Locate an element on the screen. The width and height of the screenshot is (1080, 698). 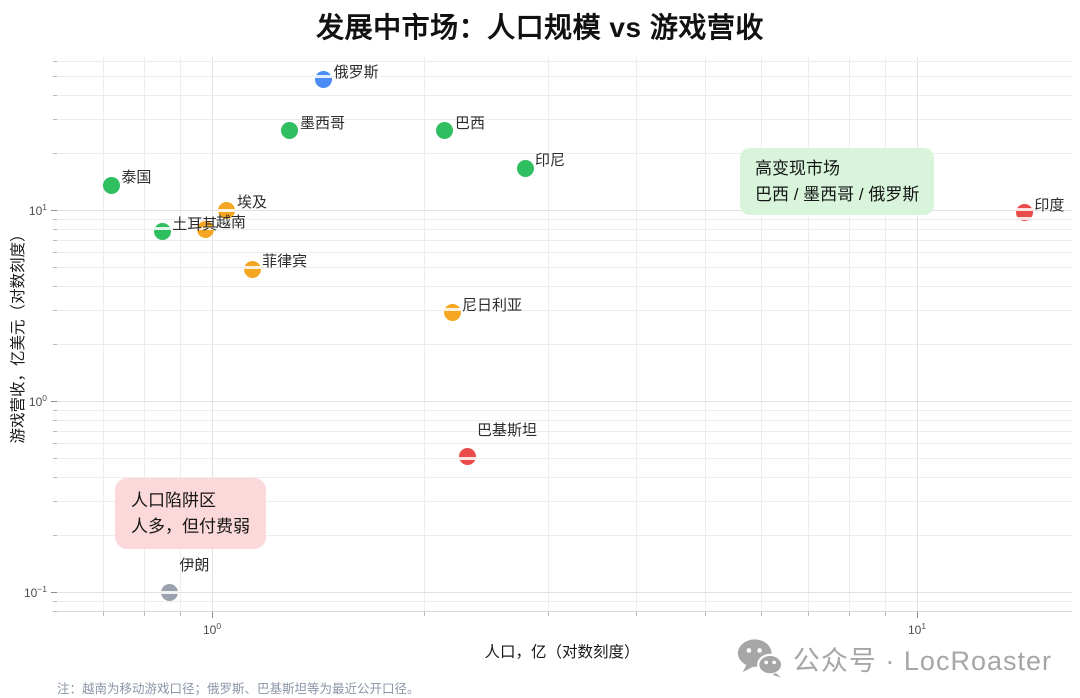
point-label: 印度 is located at coordinates (1049, 205).